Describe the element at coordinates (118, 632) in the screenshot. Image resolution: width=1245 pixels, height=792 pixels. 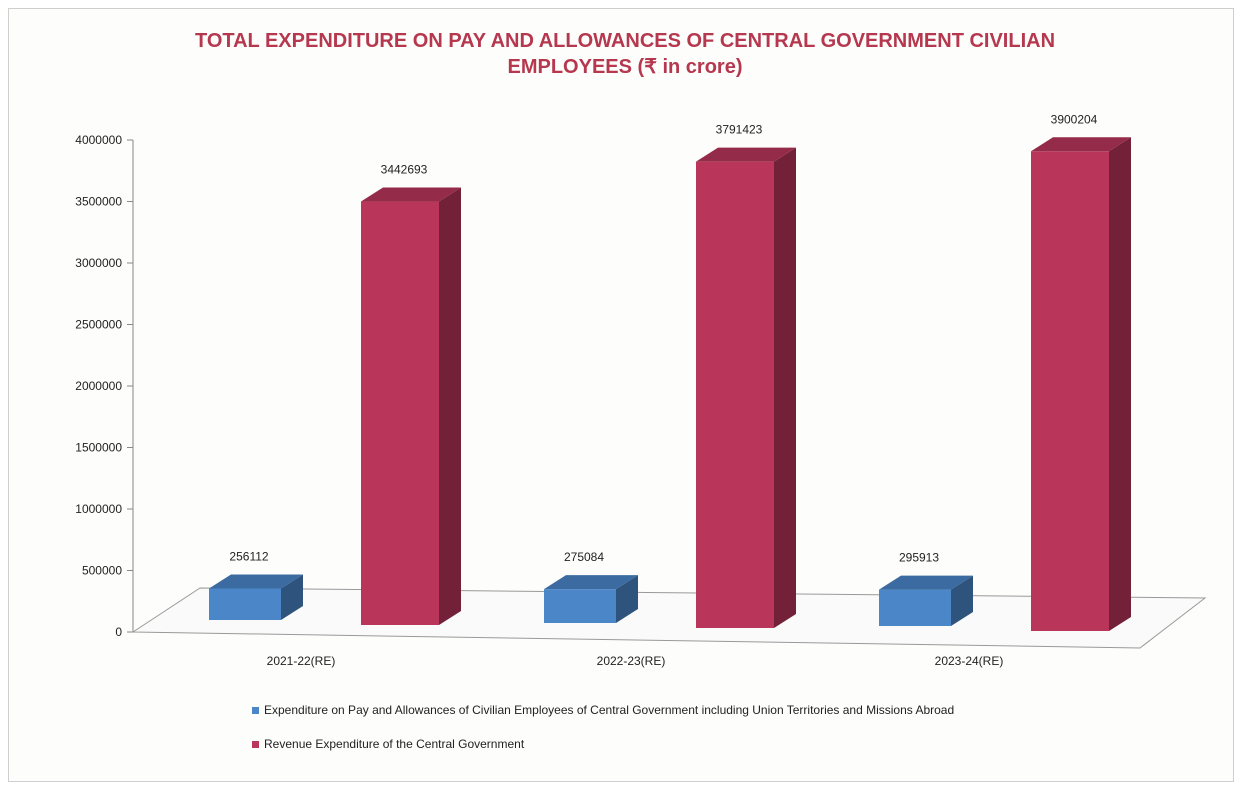
I see `y-tick-label: 0` at that location.